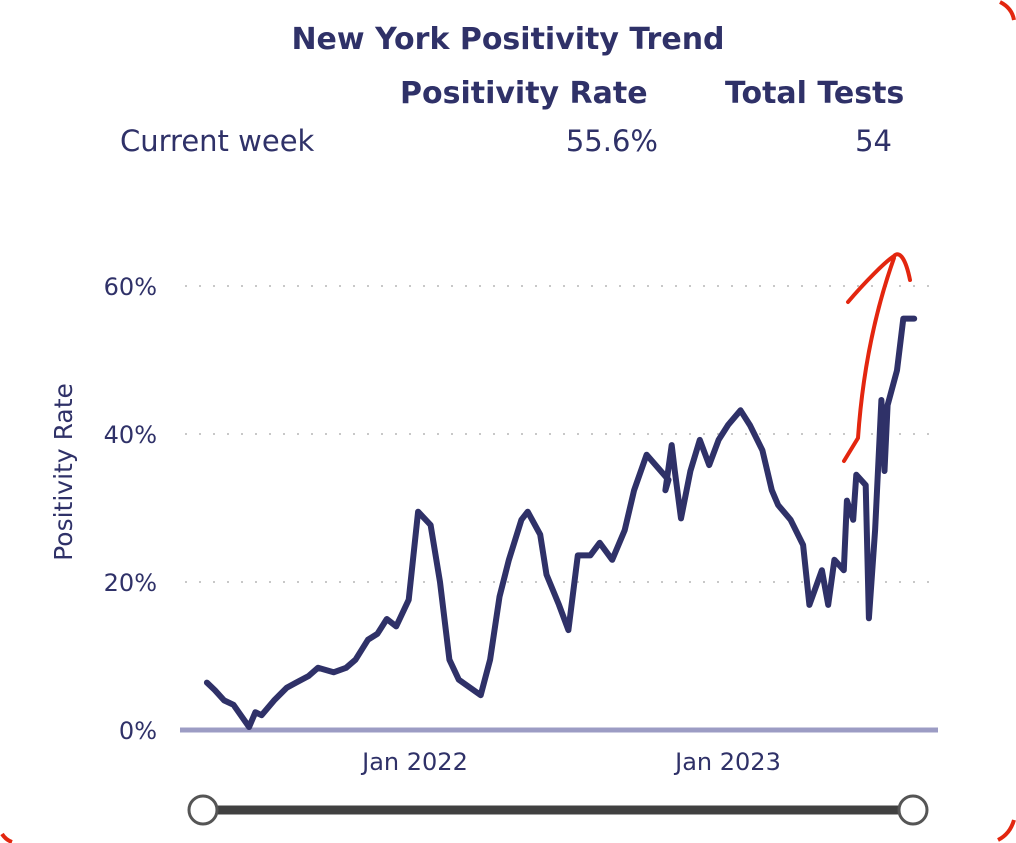  Describe the element at coordinates (63, 472) in the screenshot. I see `y-axis-label: Positivity Rate` at that location.